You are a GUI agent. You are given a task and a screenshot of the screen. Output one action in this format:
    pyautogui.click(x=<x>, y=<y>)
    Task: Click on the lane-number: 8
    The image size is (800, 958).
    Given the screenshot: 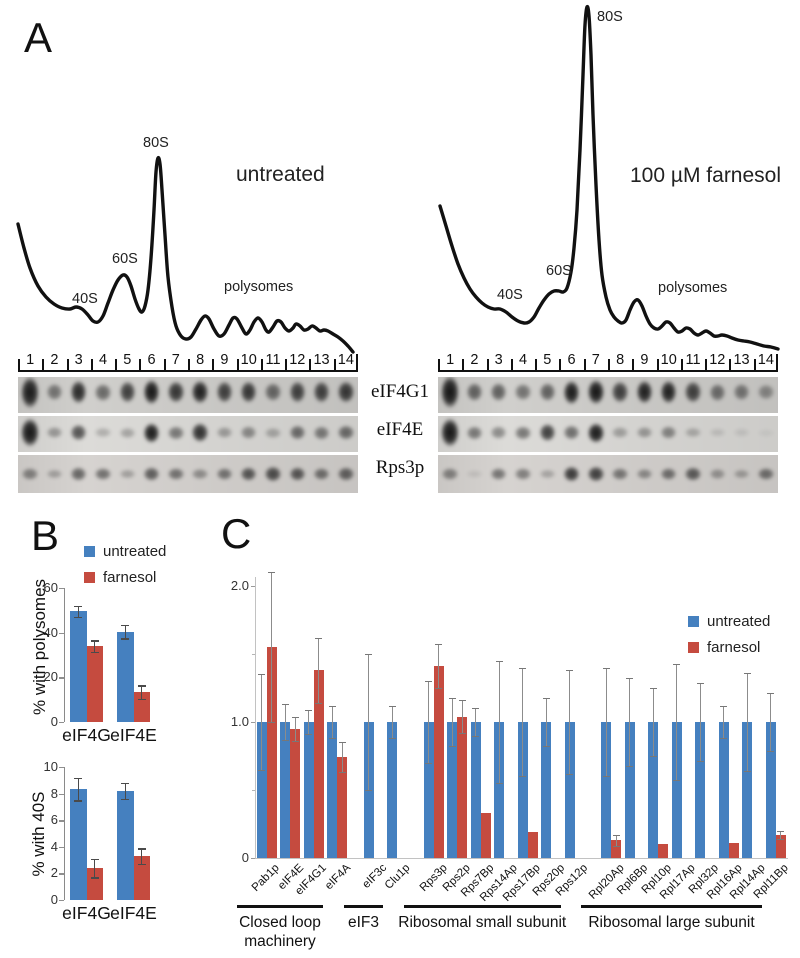 What is the action you would take?
    pyautogui.click(x=620, y=360)
    